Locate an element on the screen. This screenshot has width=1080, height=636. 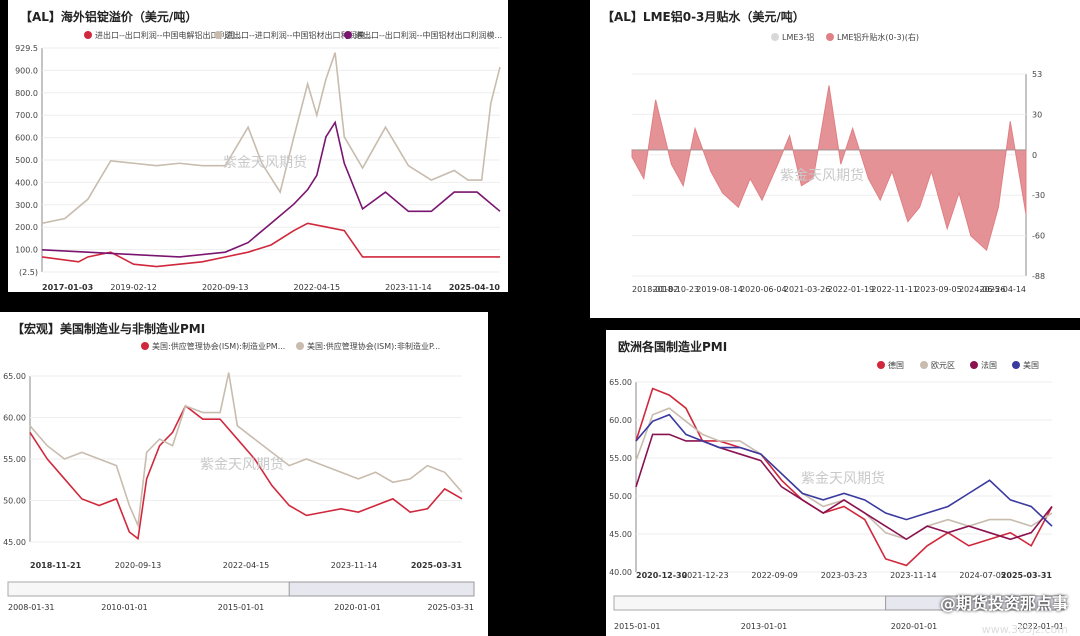
navigator-tick-label: 2013-01-01 is located at coordinates (764, 626).